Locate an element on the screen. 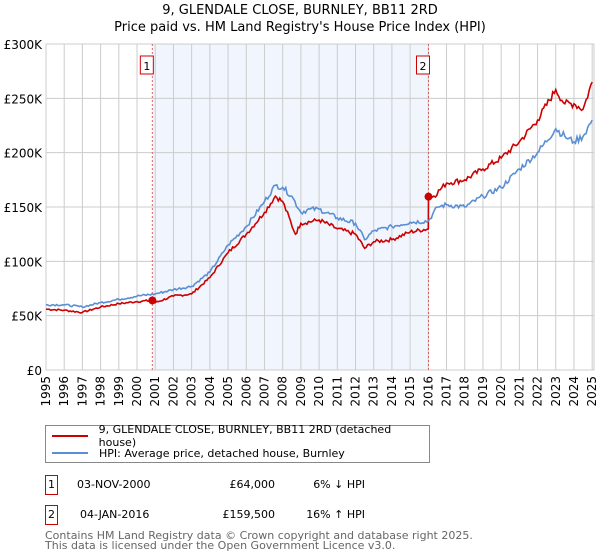 The height and width of the screenshot is (560, 600). y-tick-label: £100K is located at coordinates (24, 262).